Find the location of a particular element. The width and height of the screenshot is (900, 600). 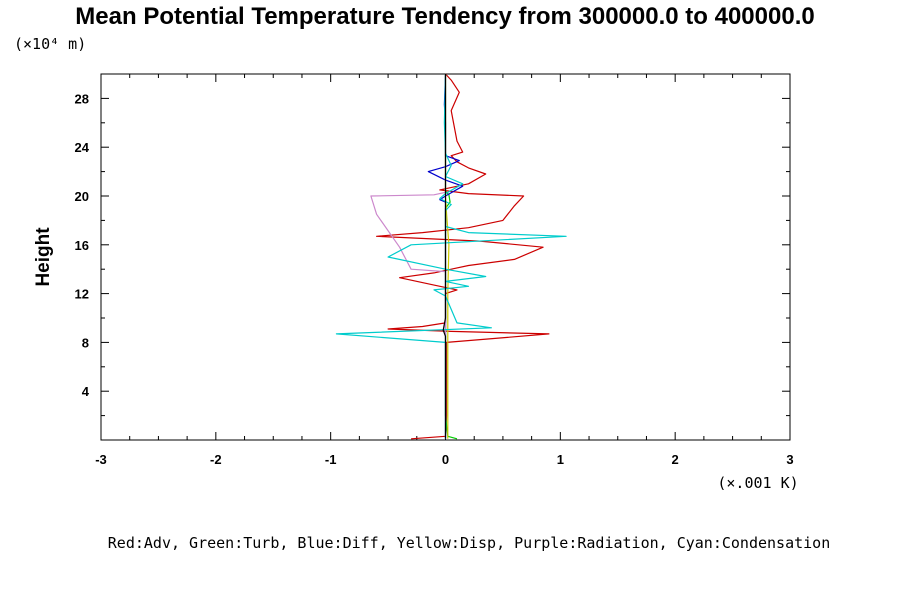

y-tick-label: 20 is located at coordinates (82, 196).